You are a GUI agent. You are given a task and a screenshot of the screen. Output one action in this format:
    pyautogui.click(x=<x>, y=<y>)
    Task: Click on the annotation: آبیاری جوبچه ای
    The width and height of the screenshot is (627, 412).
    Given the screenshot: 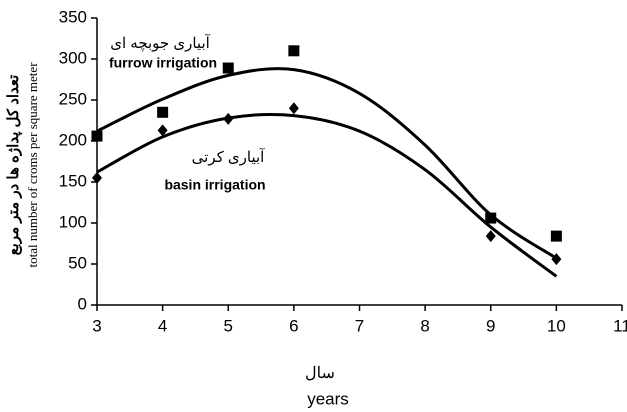 What is the action you would take?
    pyautogui.click(x=160, y=43)
    